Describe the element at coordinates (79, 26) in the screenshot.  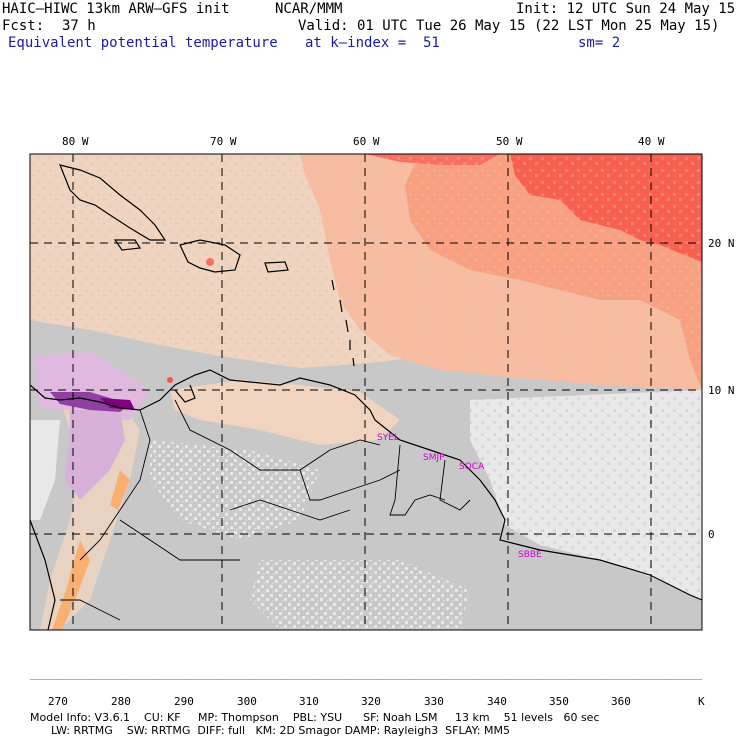
I see `forecast-hour: 37 h` at that location.